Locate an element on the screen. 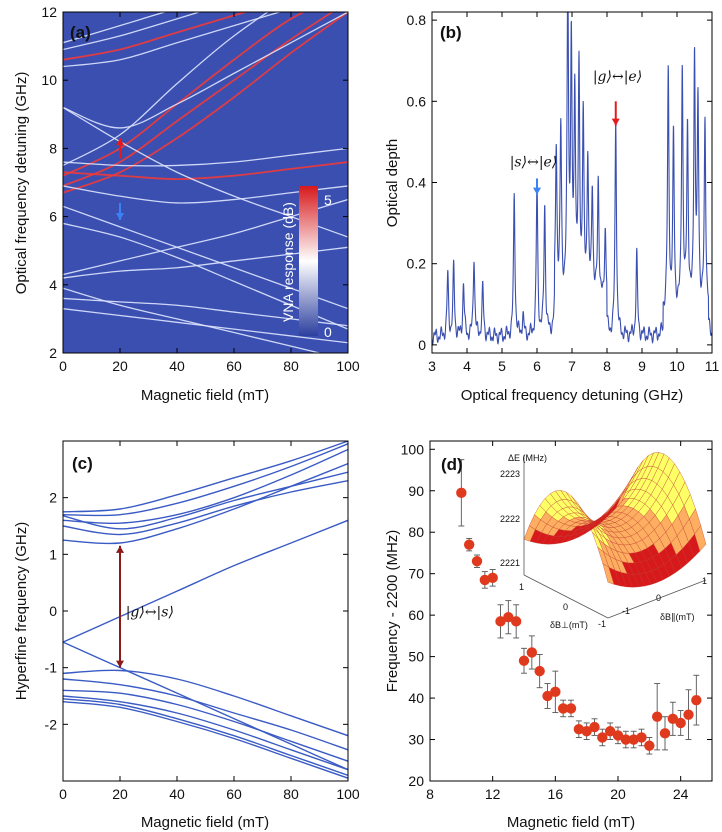  y-tick-label: 1 is located at coordinates (53, 554).